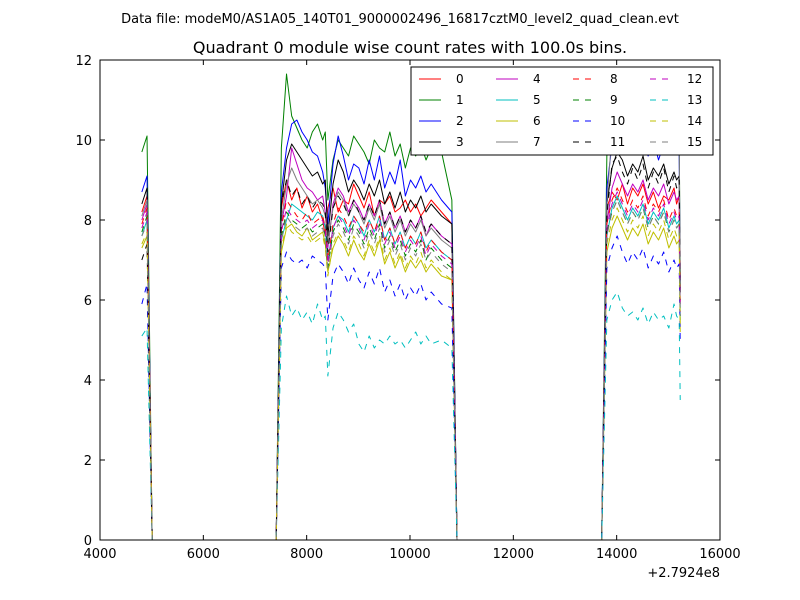 Image resolution: width=800 pixels, height=600 pixels. What do you see at coordinates (88, 301) in the screenshot?
I see `y-tick-label: 6` at bounding box center [88, 301].